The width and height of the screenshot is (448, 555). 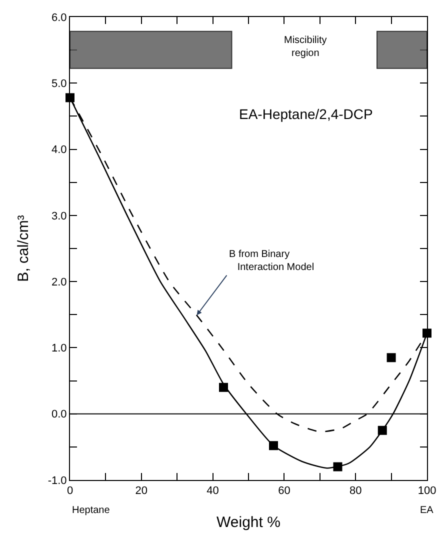 What do you see at coordinates (248, 523) in the screenshot?
I see `x-axis-title: Weight %` at bounding box center [248, 523].